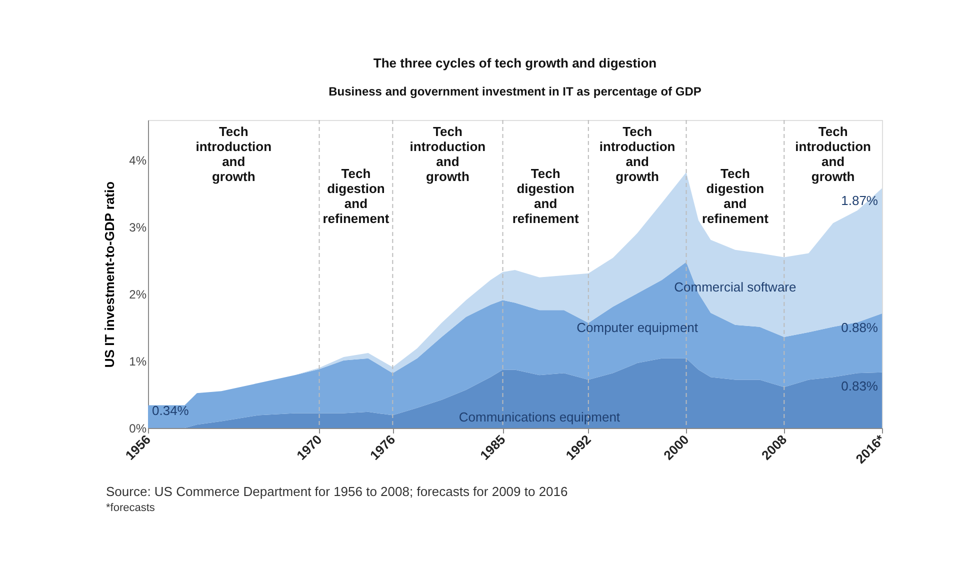 The width and height of the screenshot is (959, 565). What do you see at coordinates (637, 328) in the screenshot?
I see `series-label: Computer equipment` at bounding box center [637, 328].